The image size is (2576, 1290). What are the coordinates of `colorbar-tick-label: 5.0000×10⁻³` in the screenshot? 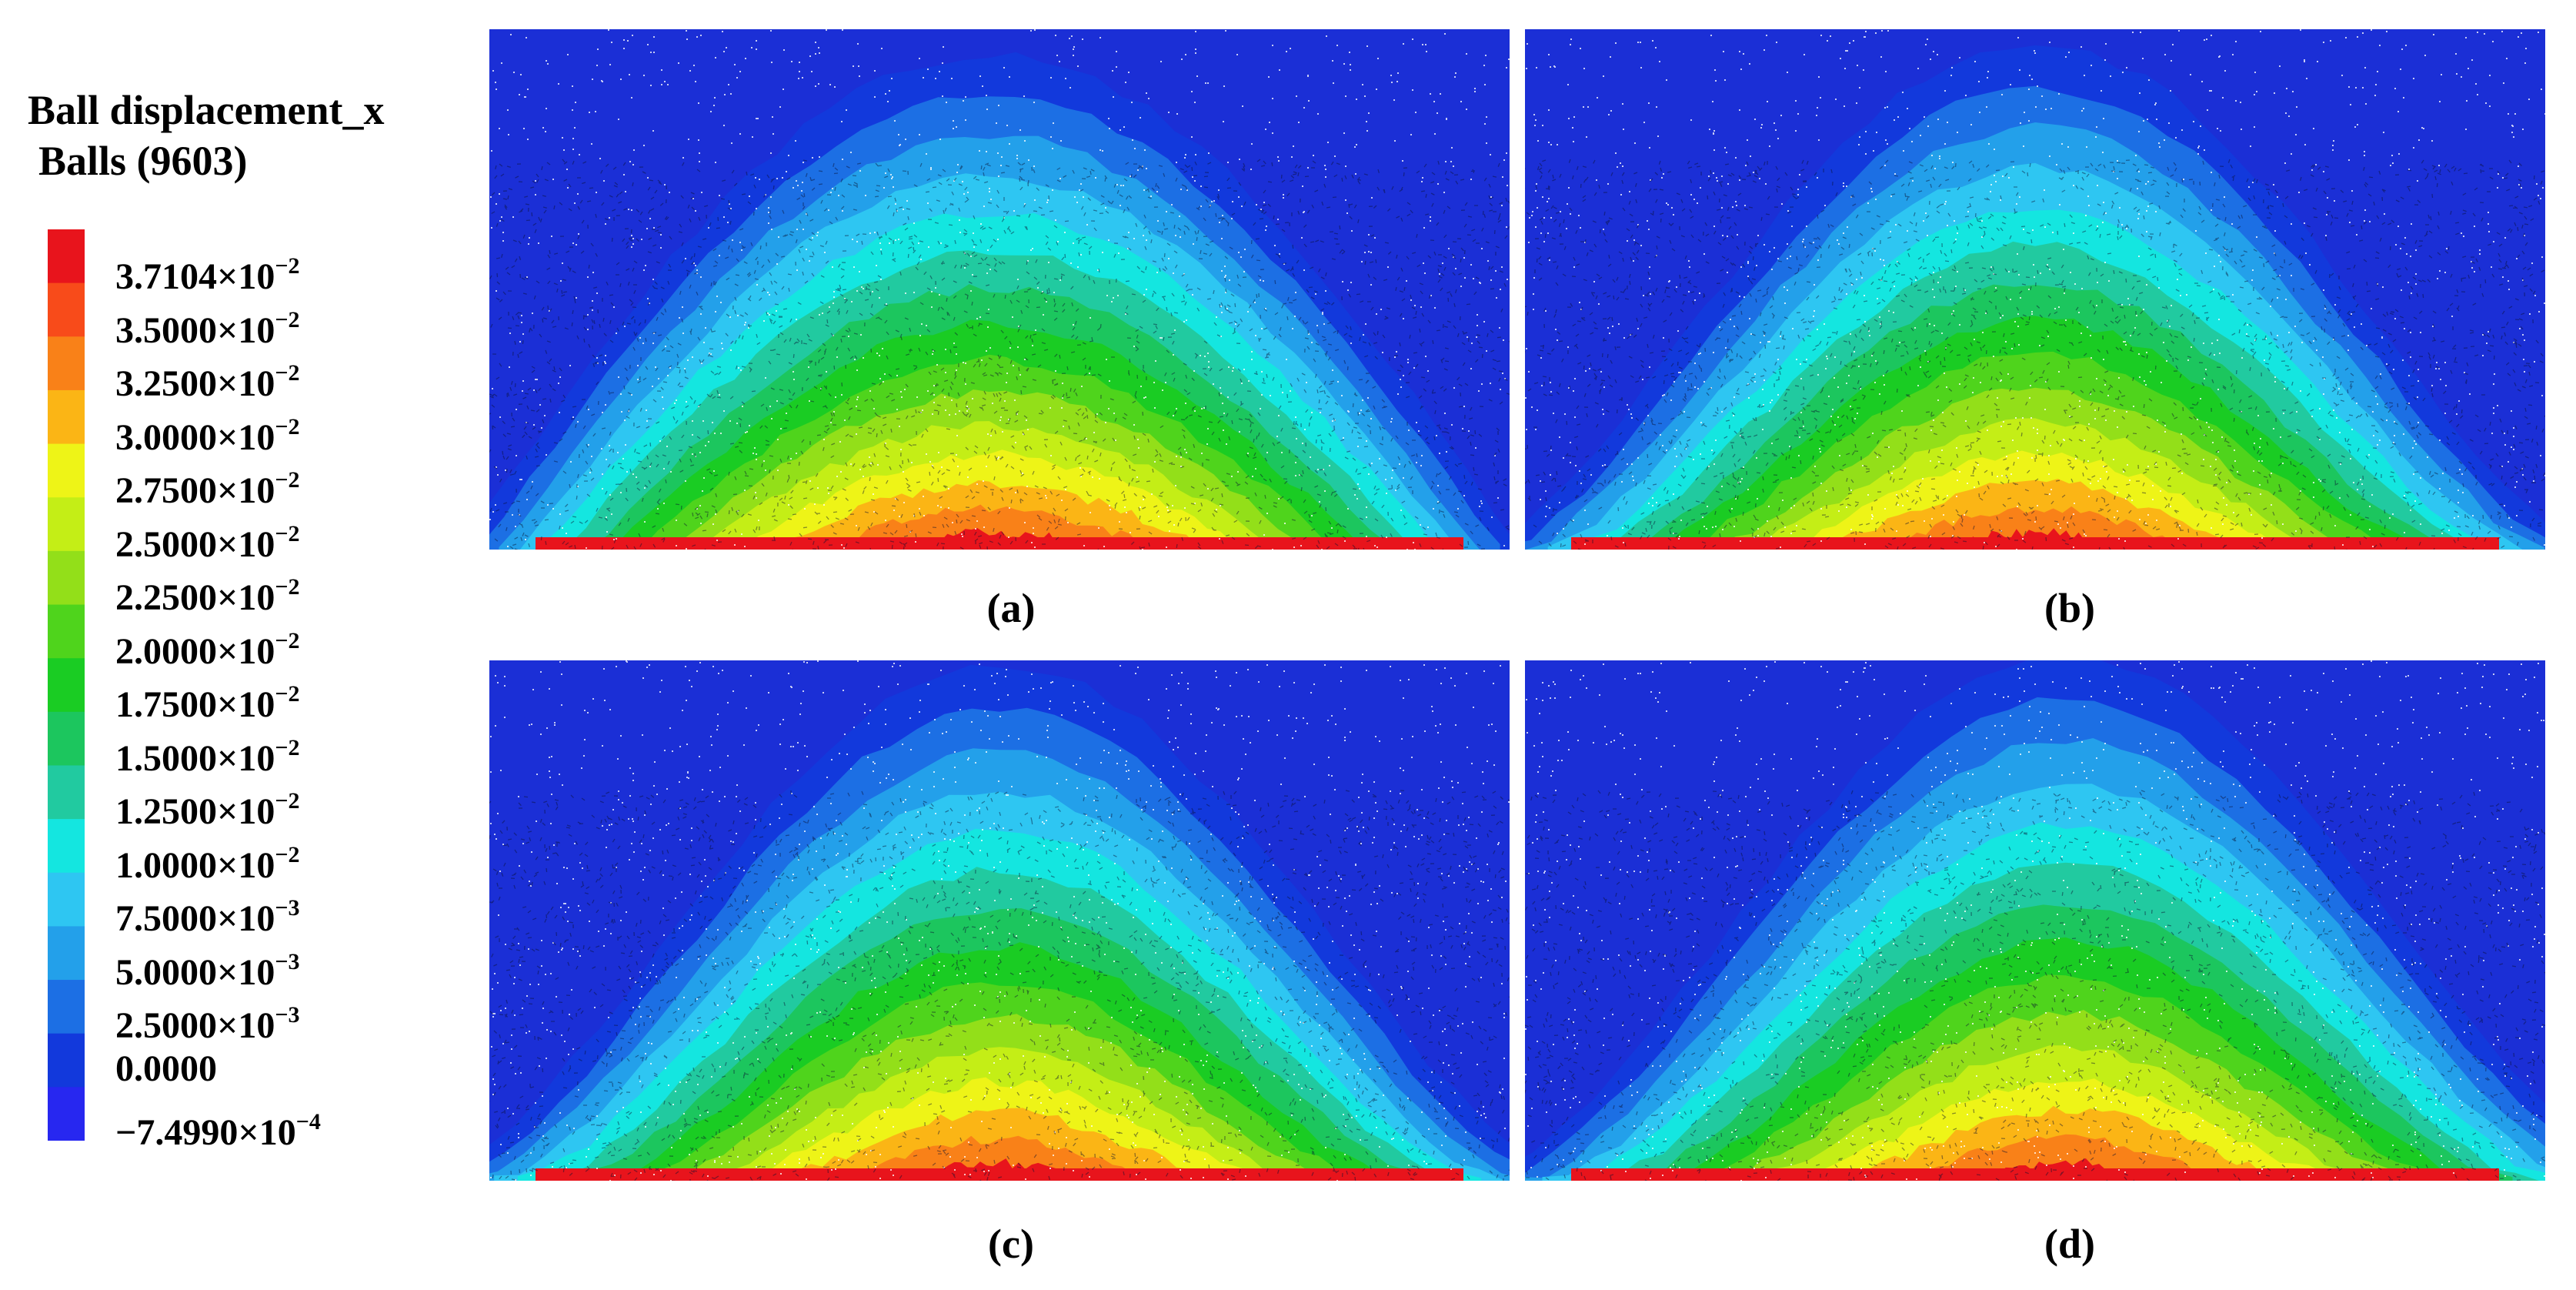 It's located at (207, 970).